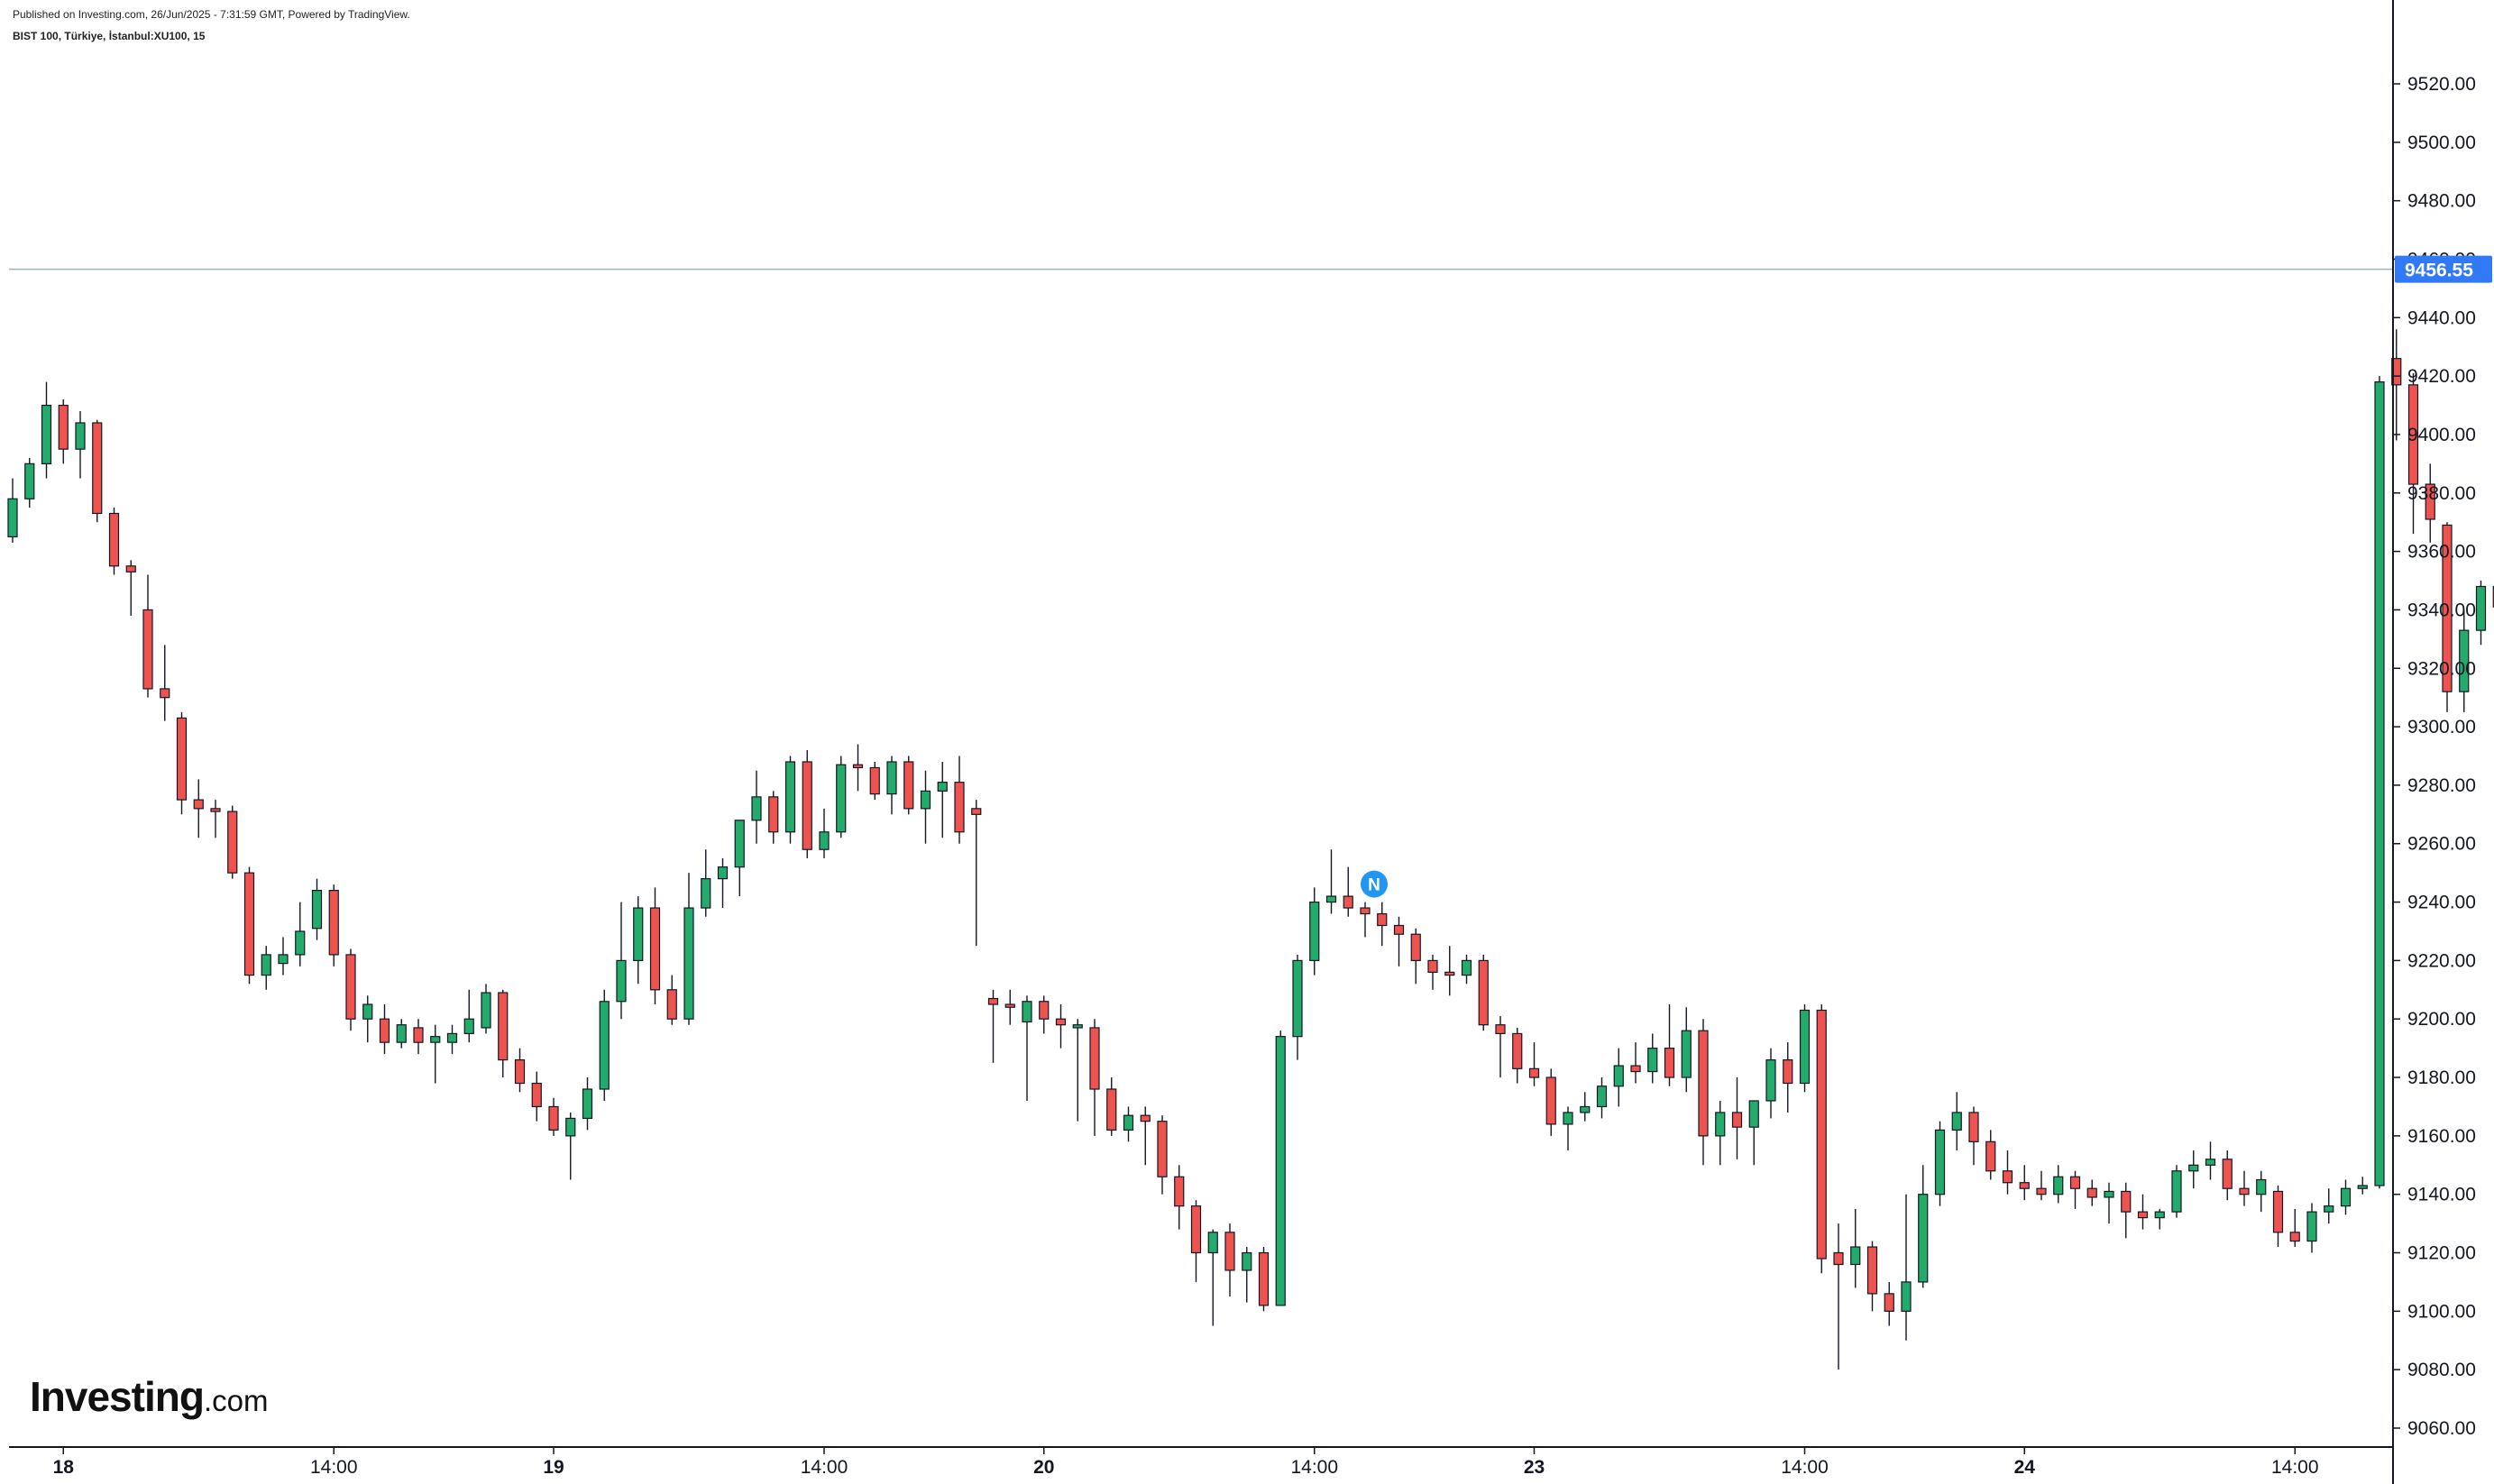 This screenshot has width=2494, height=1484. Describe the element at coordinates (2442, 376) in the screenshot. I see `y-tick-label: 9420.00` at that location.